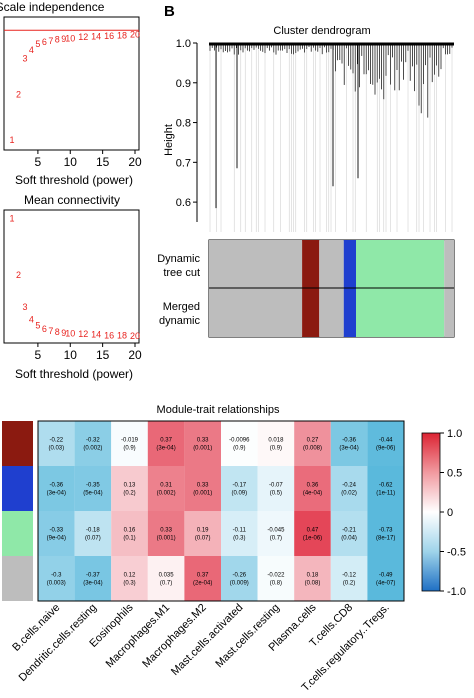  What do you see at coordinates (24, 59) in the screenshot?
I see `scale-point-3: 3` at bounding box center [24, 59].